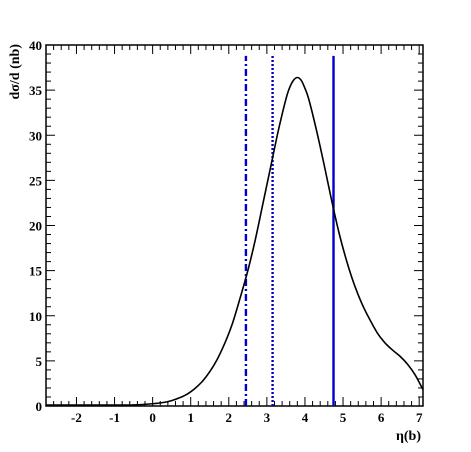 Image resolution: width=471 pixels, height=452 pixels. I want to click on y-tick-label: 0, so click(39, 406).